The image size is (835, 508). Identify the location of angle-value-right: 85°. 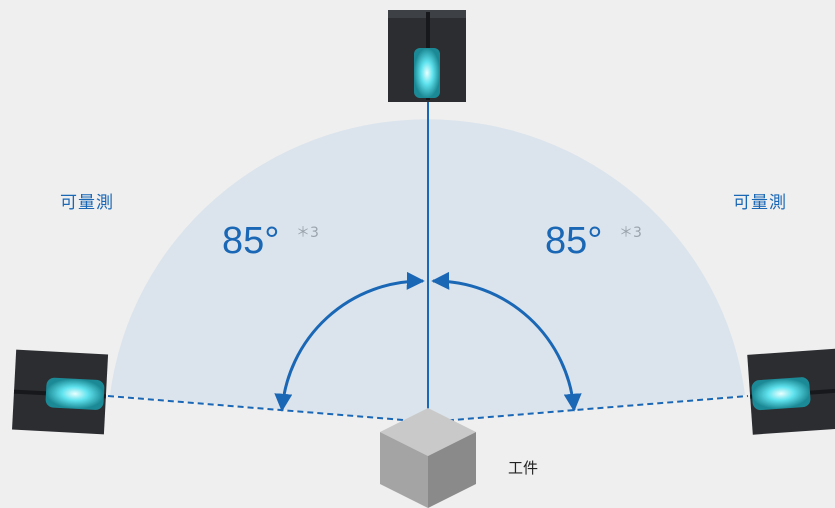
(574, 241).